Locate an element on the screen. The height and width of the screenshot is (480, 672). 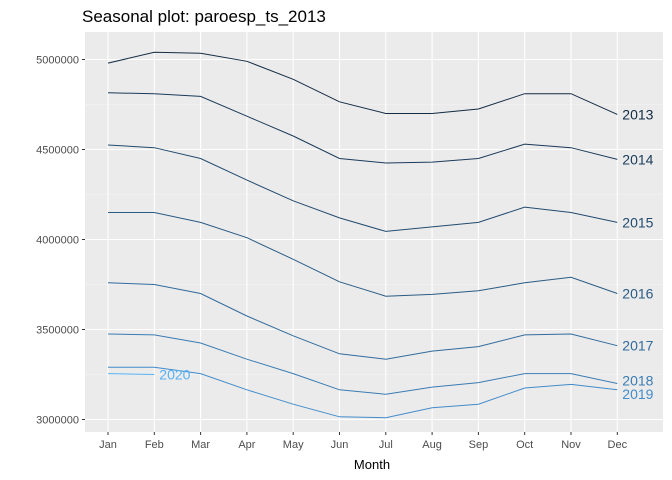
x-tick-label: Apr is located at coordinates (246, 445).